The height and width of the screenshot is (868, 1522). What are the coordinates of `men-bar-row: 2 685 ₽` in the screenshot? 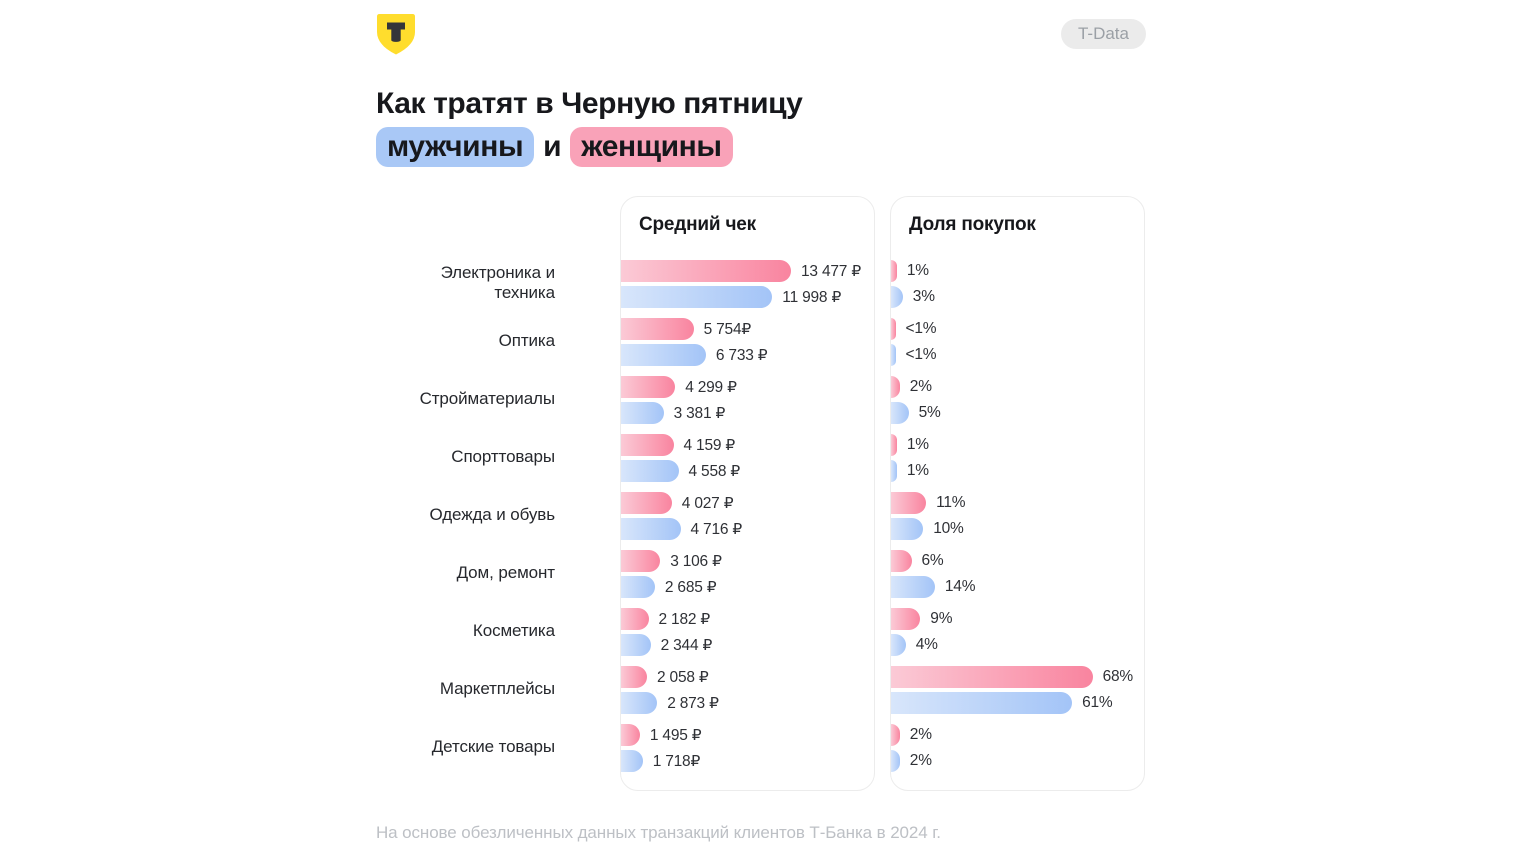 It's located at (747, 587).